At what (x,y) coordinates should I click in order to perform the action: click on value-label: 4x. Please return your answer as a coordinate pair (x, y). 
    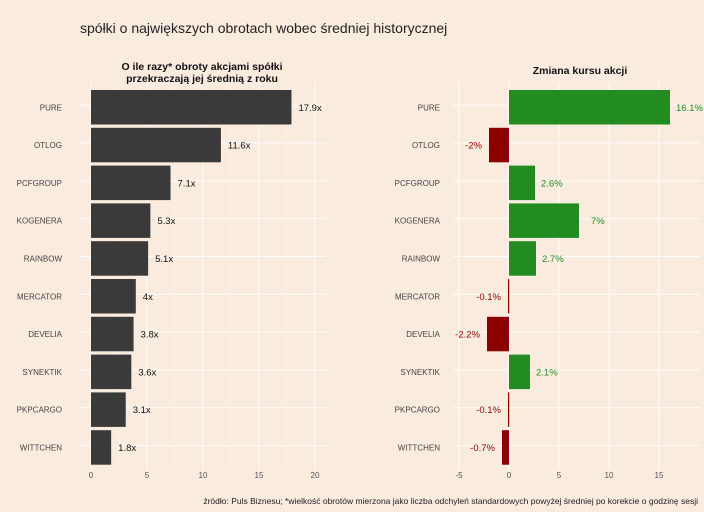
    Looking at the image, I should click on (148, 297).